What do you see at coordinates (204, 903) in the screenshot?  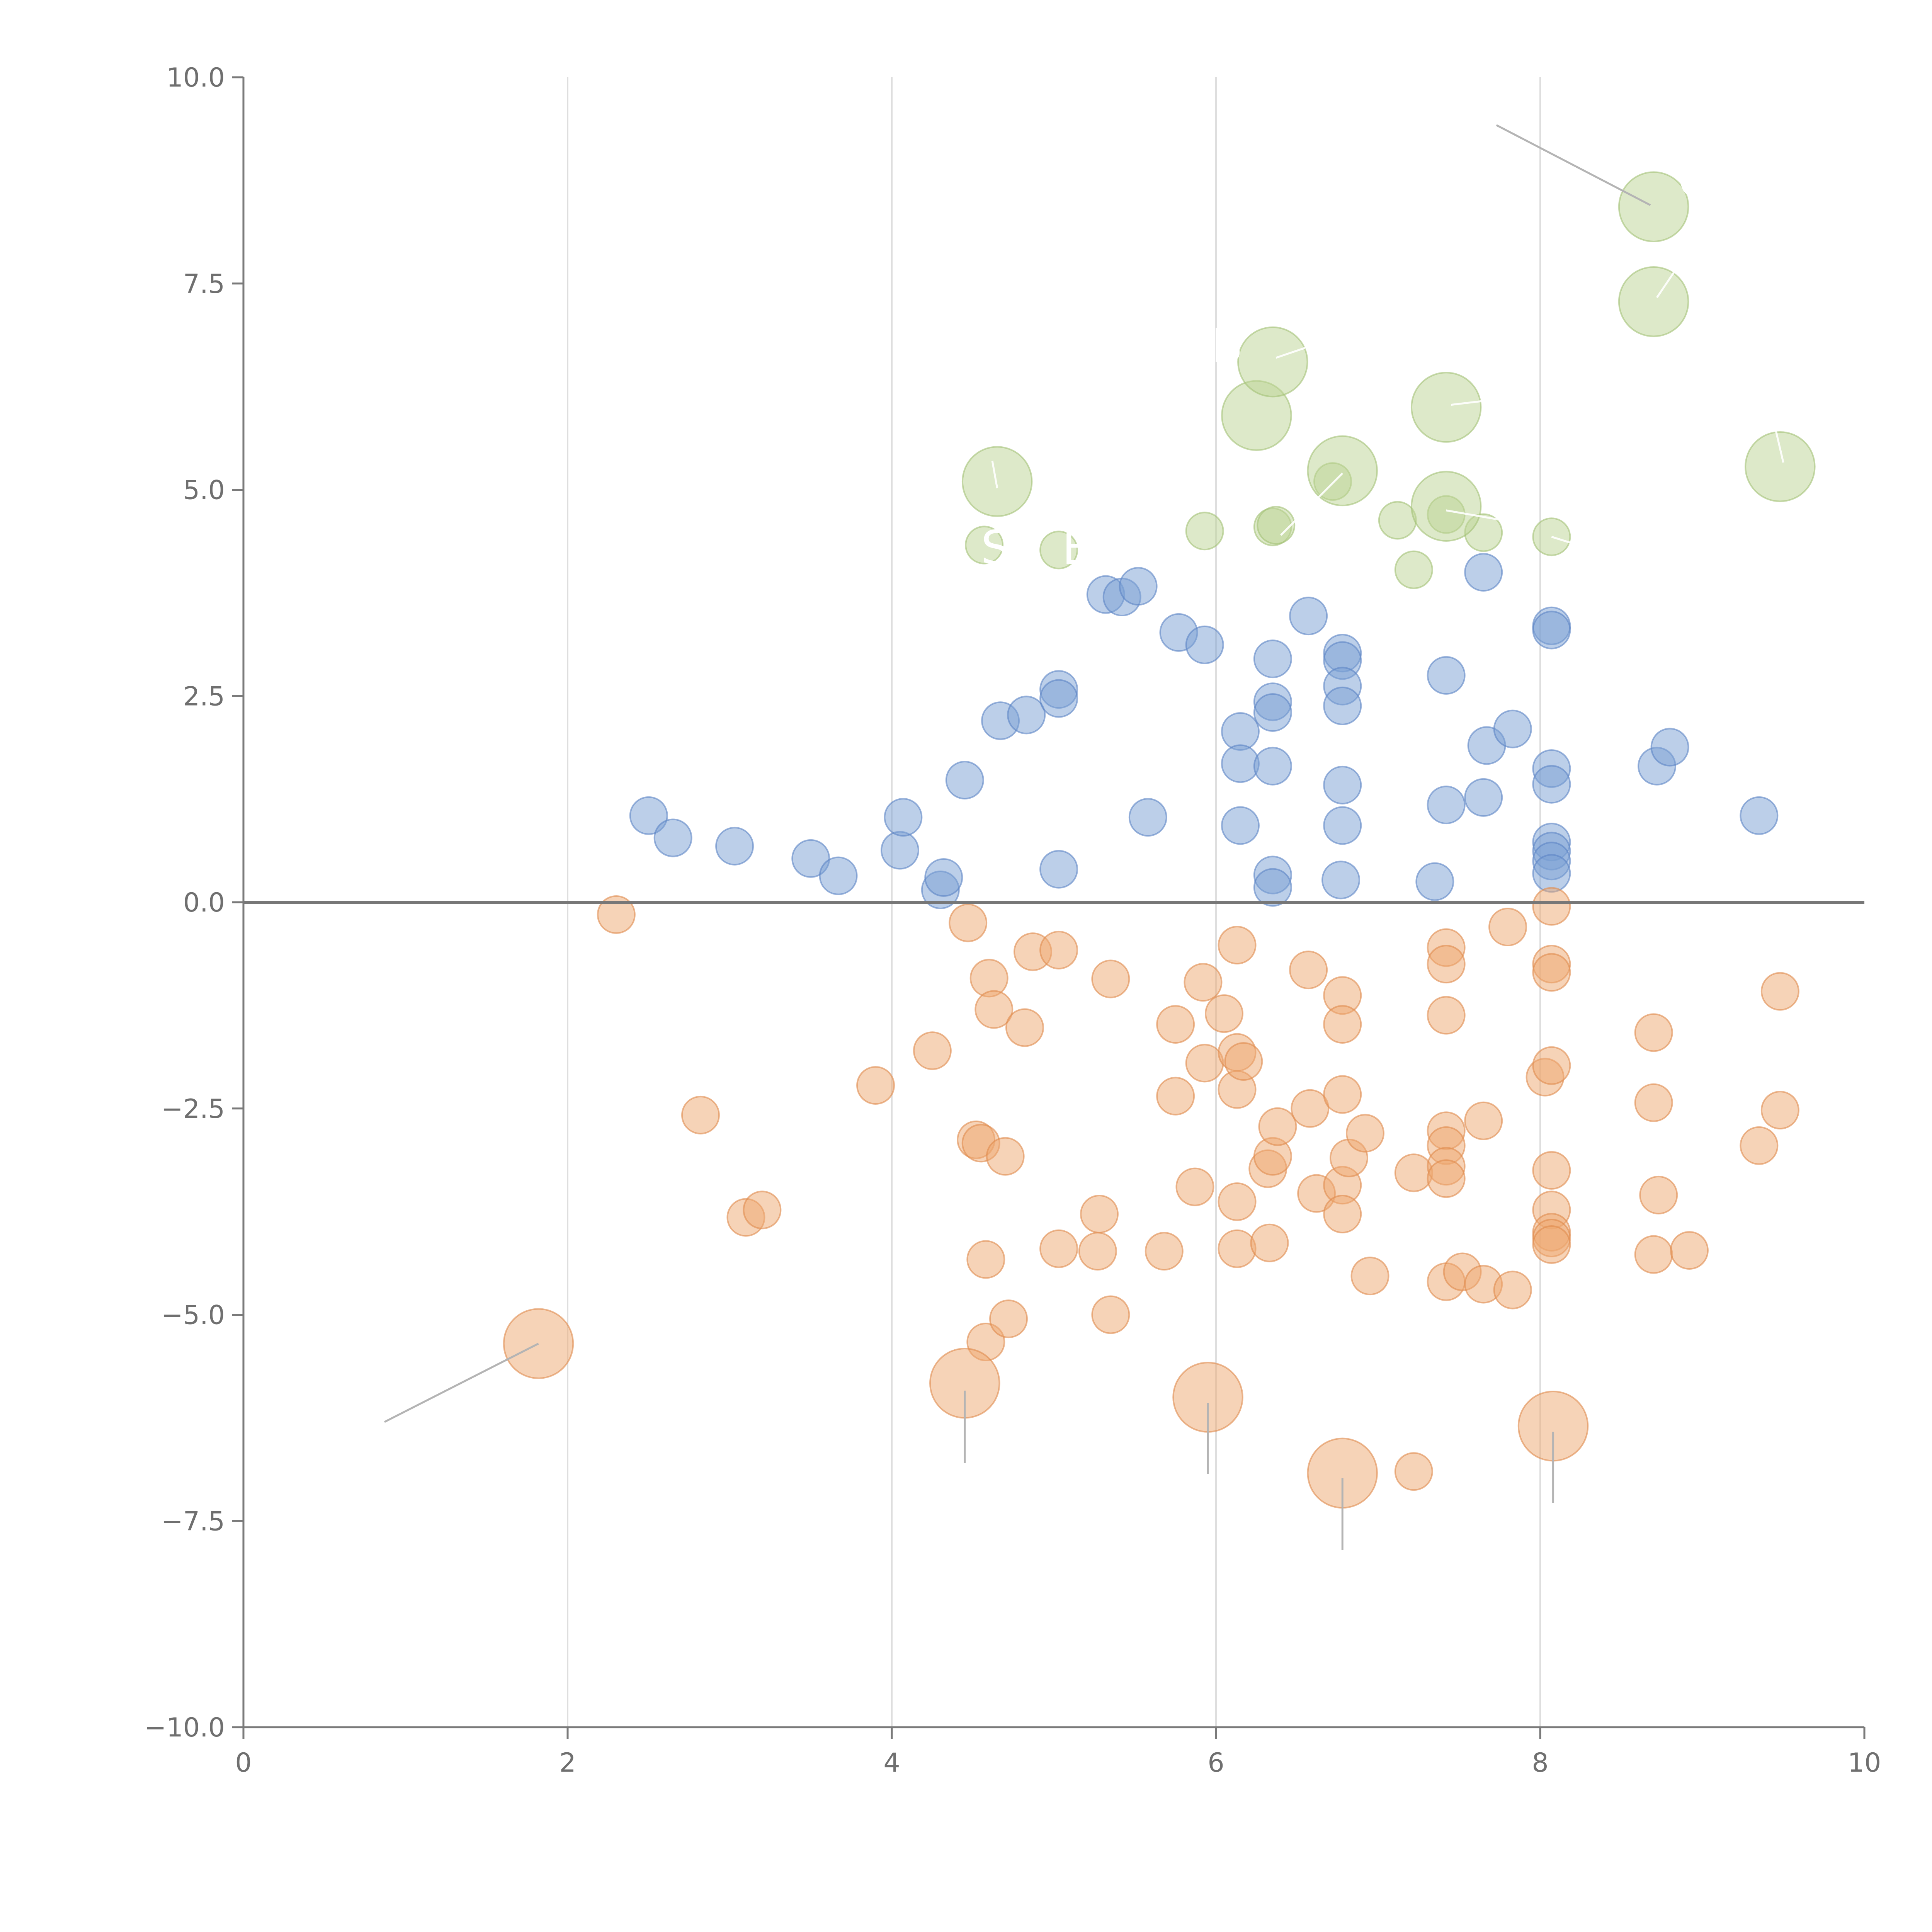 I see `y-tick-label: 0.0` at bounding box center [204, 903].